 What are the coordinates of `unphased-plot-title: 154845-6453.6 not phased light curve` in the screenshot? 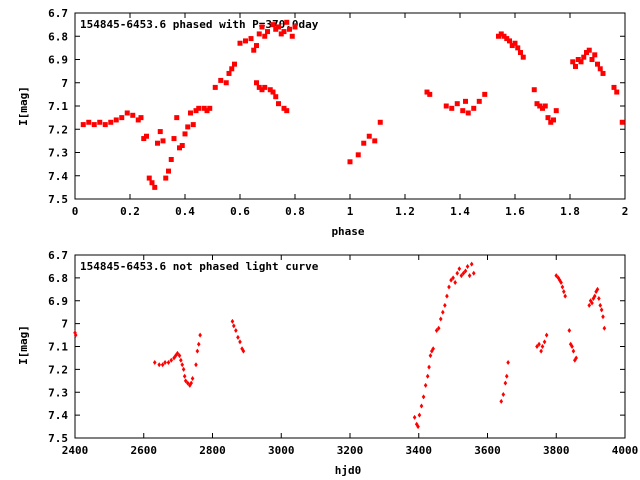 It's located at (199, 266).